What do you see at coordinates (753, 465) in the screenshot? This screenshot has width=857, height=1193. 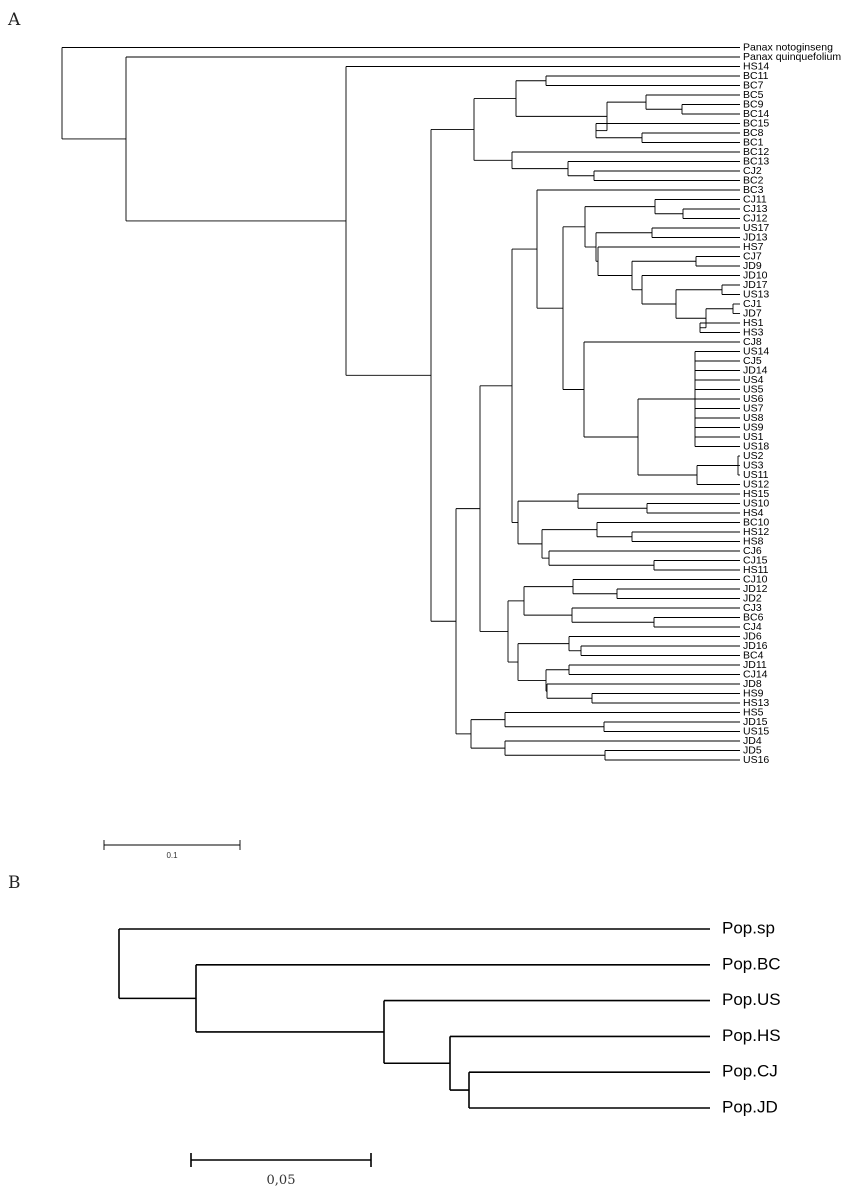 I see `leaf-label: US3` at bounding box center [753, 465].